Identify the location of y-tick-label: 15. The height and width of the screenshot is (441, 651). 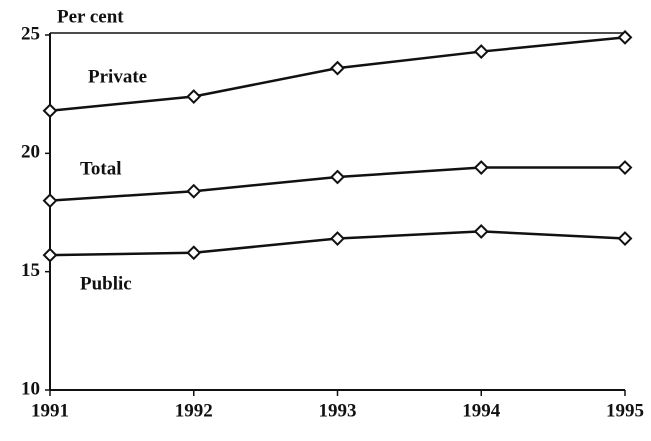
(30, 270).